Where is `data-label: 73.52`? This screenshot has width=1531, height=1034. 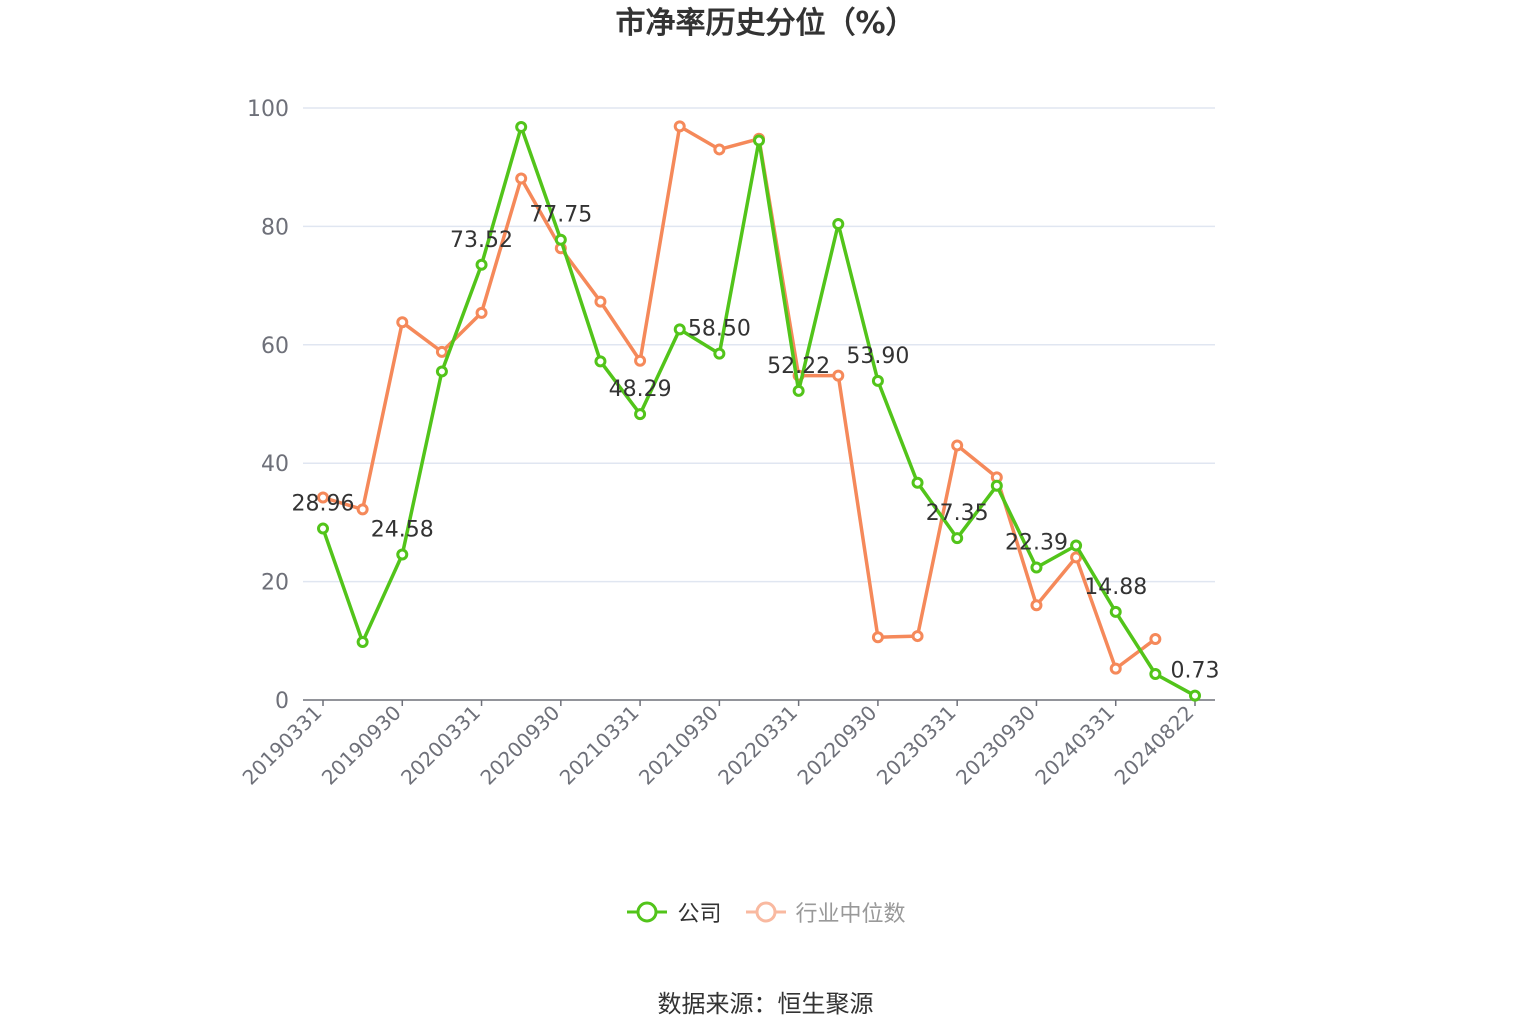
data-label: 73.52 is located at coordinates (481, 240).